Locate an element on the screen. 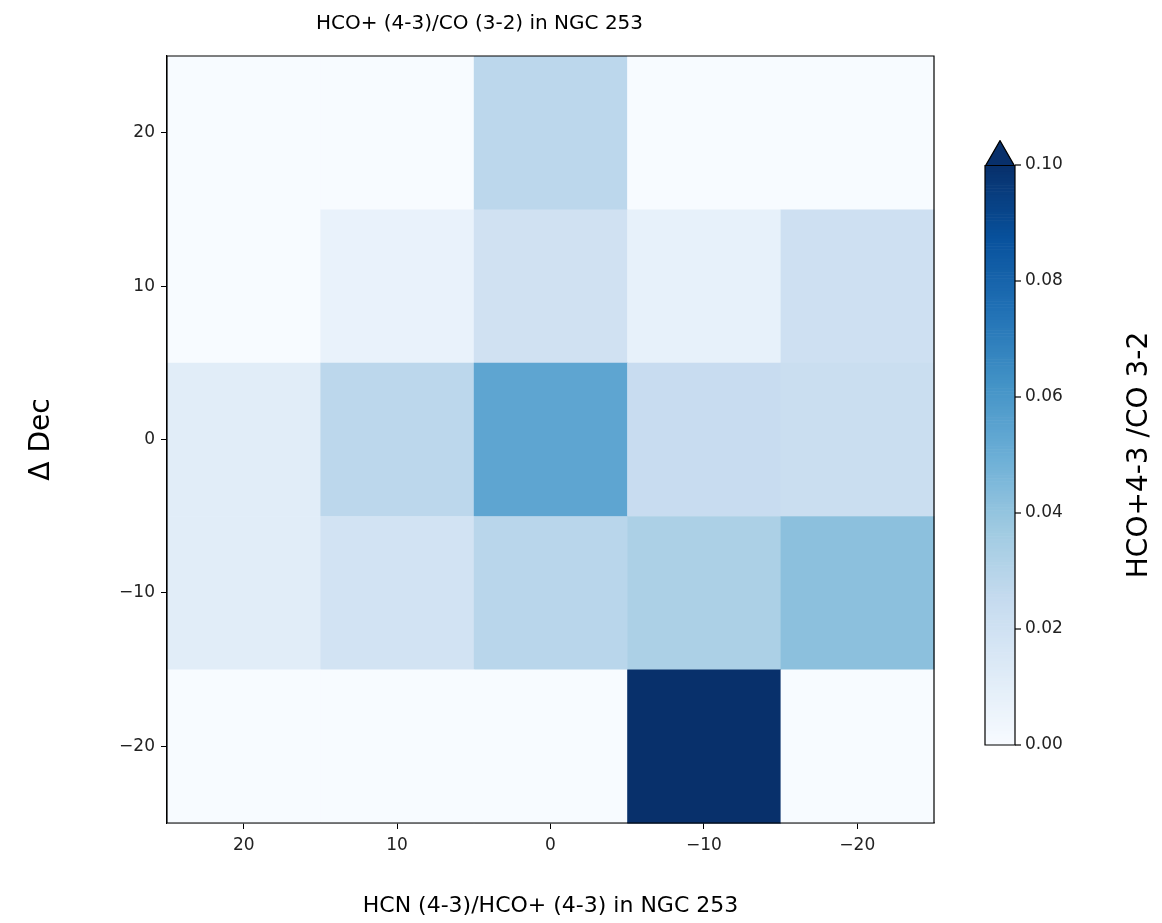 Image resolution: width=1162 pixels, height=923 pixels. y-tick-label: −10 is located at coordinates (137, 591).